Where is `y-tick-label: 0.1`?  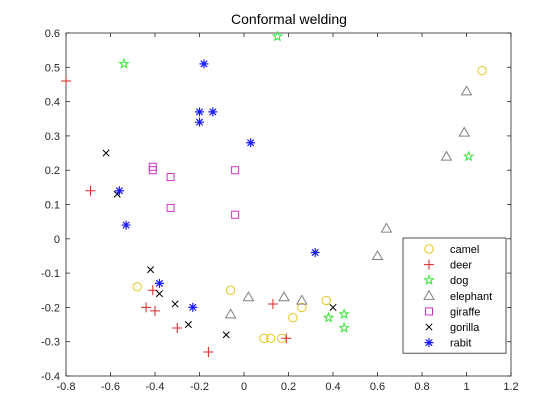 y-tick-label: 0.1 is located at coordinates (52, 206).